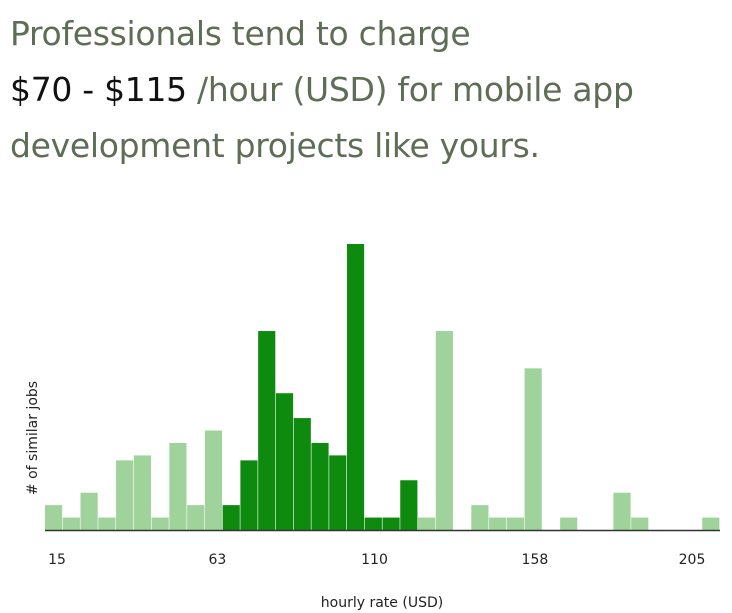  What do you see at coordinates (57, 560) in the screenshot?
I see `x-tick-label: 15` at bounding box center [57, 560].